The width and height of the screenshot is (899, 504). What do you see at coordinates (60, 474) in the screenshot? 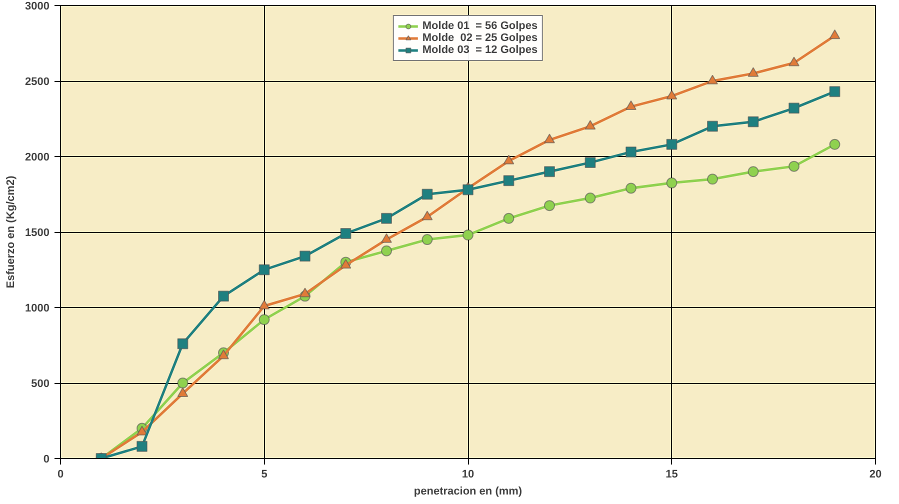
I see `x-tick-label: 0` at bounding box center [60, 474].